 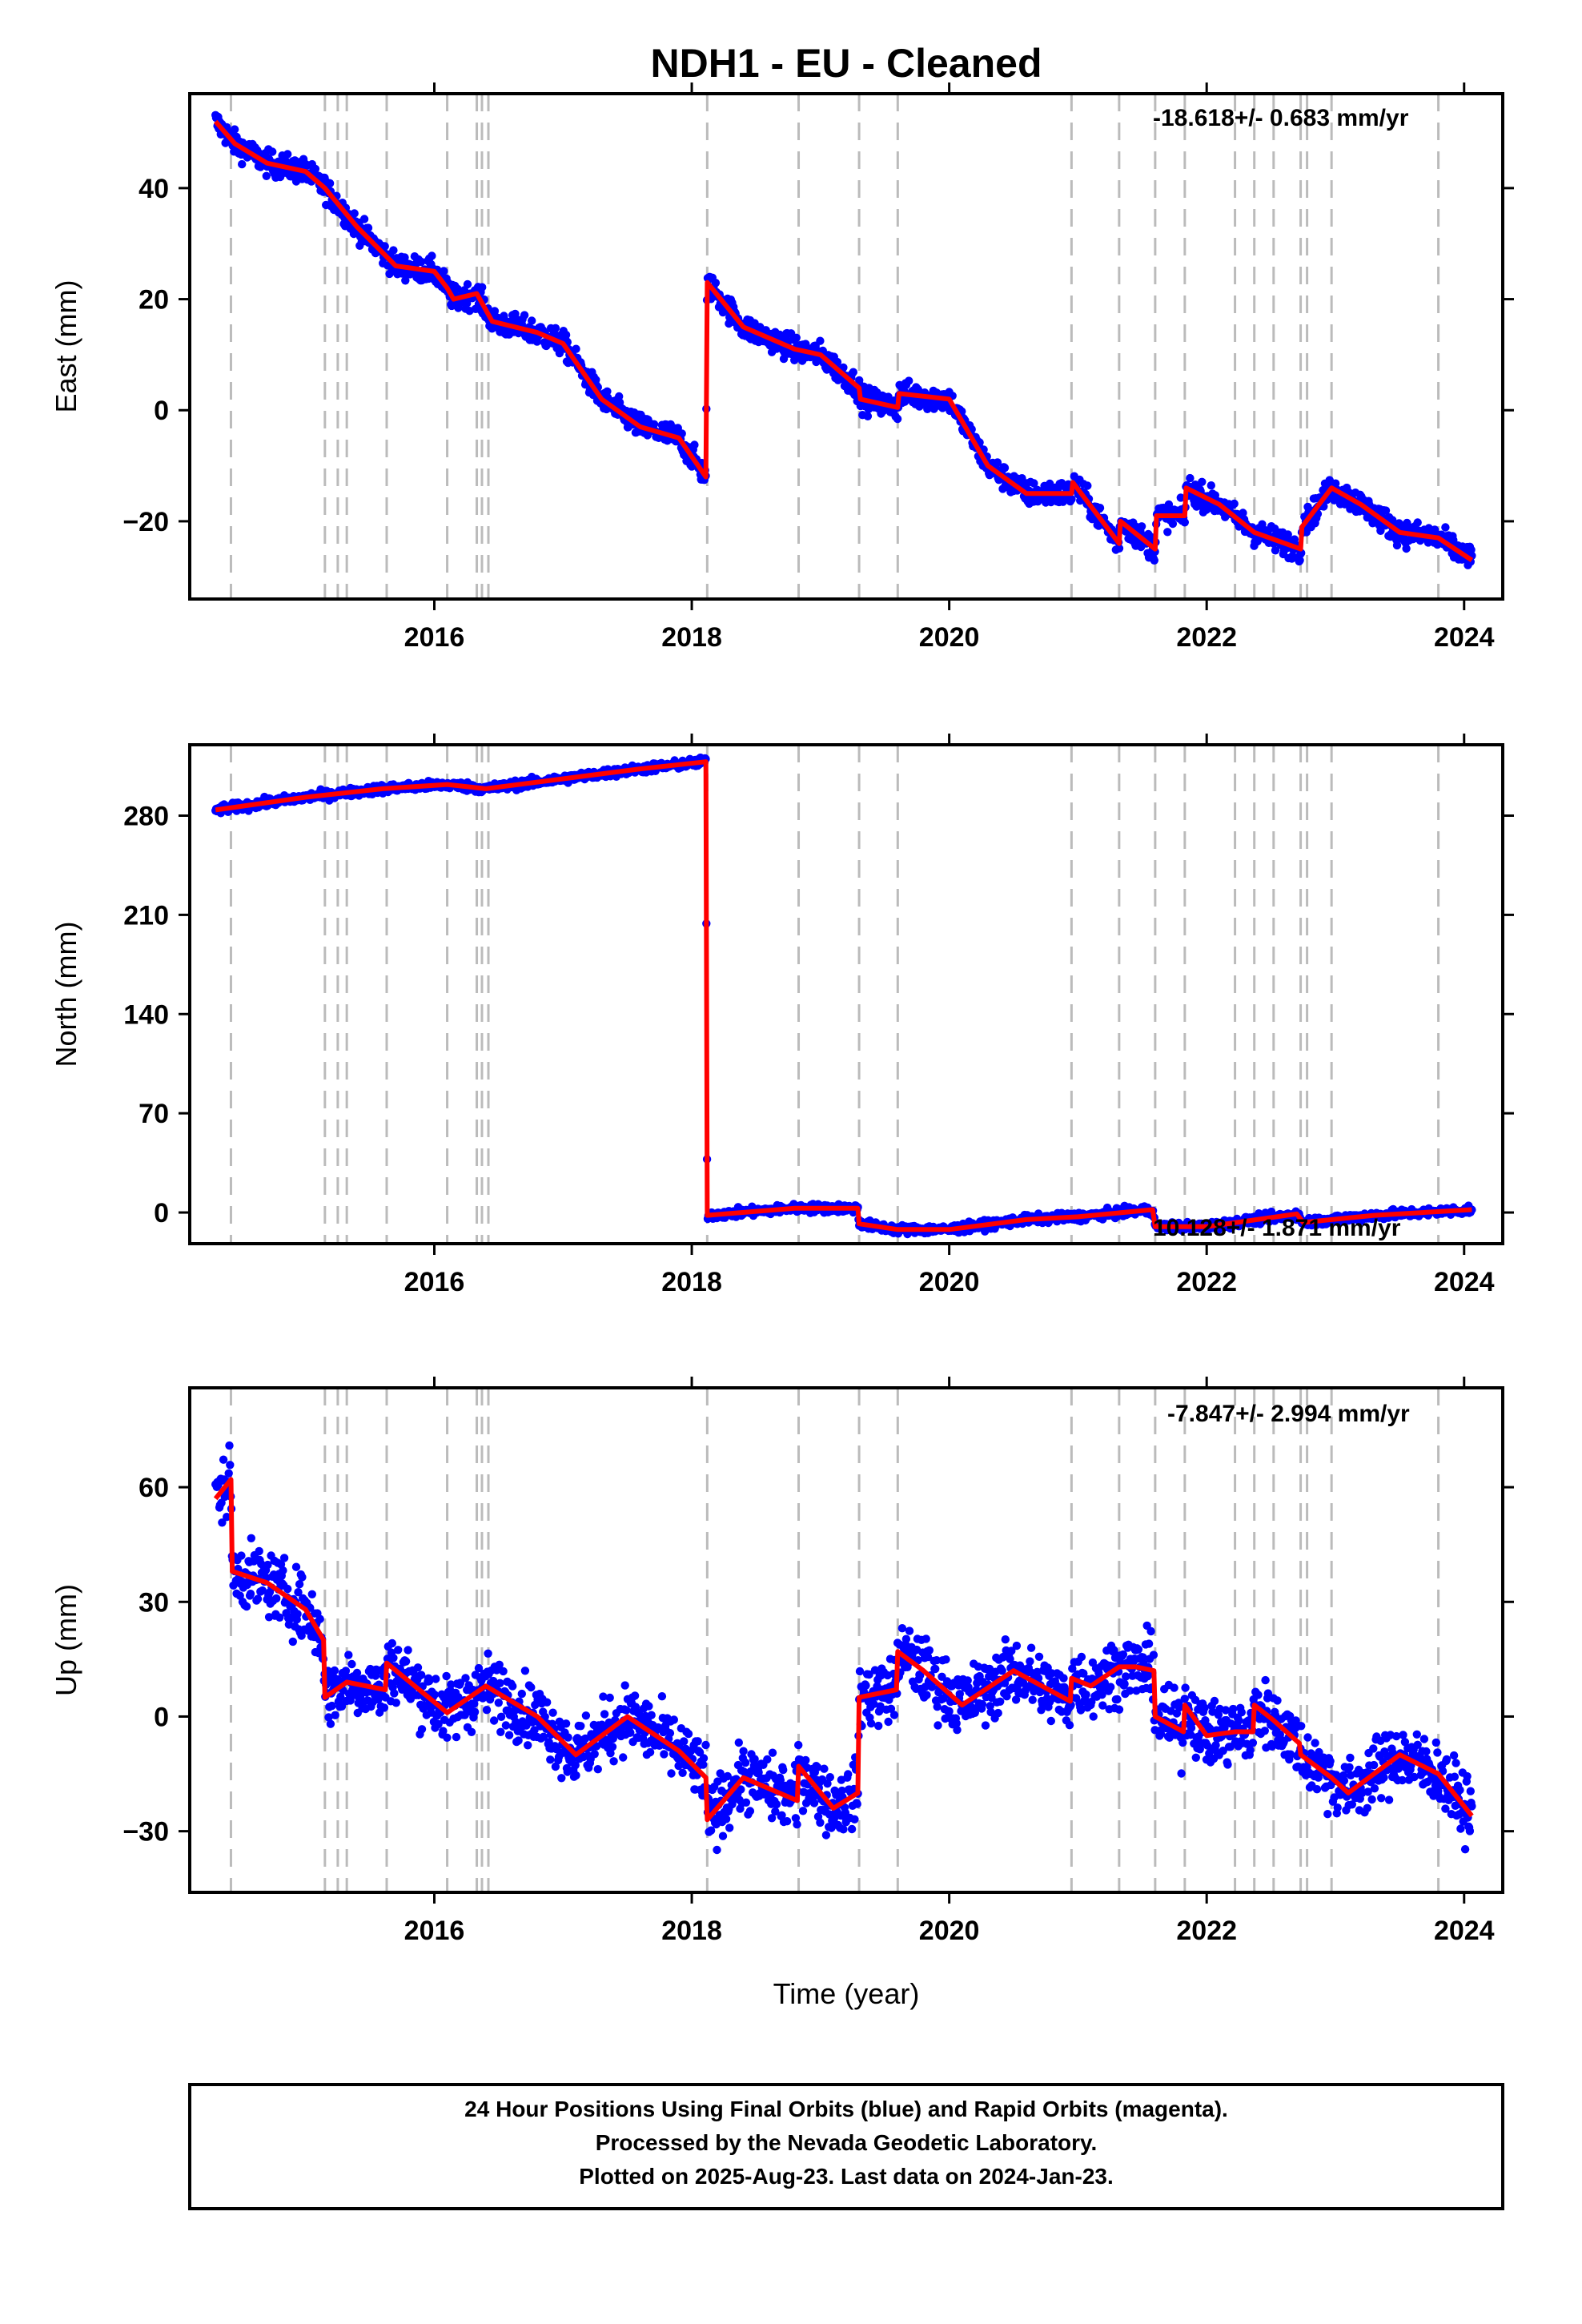 What do you see at coordinates (66, 995) in the screenshot?
I see `y-axis-label: North (mm)` at bounding box center [66, 995].